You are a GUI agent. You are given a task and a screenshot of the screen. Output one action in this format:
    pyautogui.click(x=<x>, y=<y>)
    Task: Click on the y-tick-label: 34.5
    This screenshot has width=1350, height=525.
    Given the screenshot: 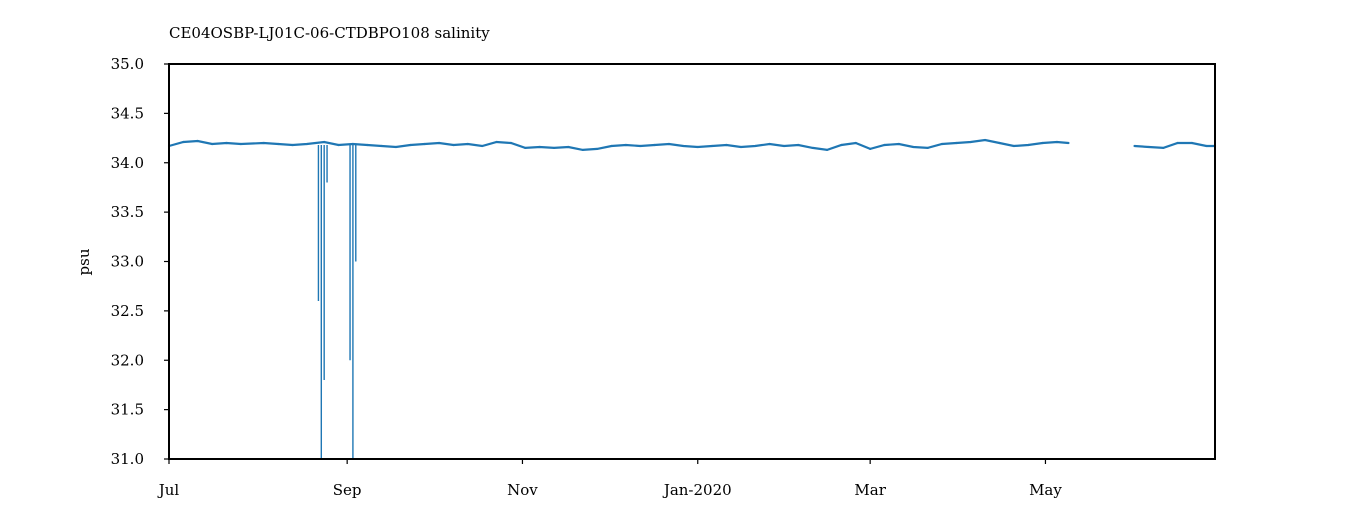 What is the action you would take?
    pyautogui.click(x=127, y=113)
    